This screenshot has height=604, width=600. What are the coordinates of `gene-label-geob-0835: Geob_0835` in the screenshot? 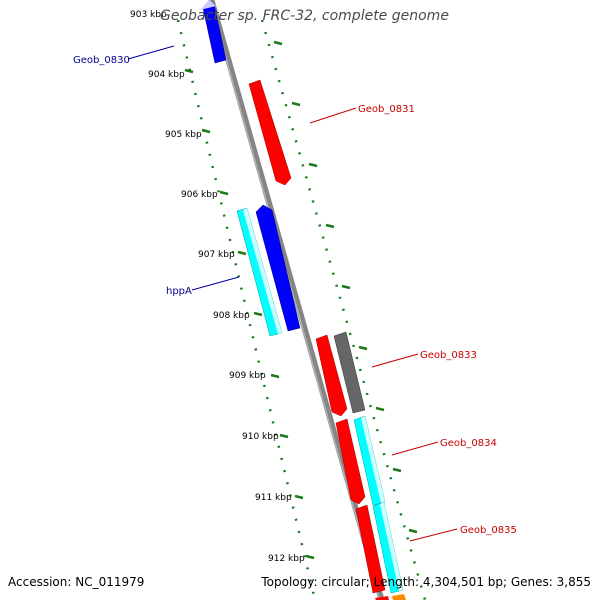 It's located at (488, 530).